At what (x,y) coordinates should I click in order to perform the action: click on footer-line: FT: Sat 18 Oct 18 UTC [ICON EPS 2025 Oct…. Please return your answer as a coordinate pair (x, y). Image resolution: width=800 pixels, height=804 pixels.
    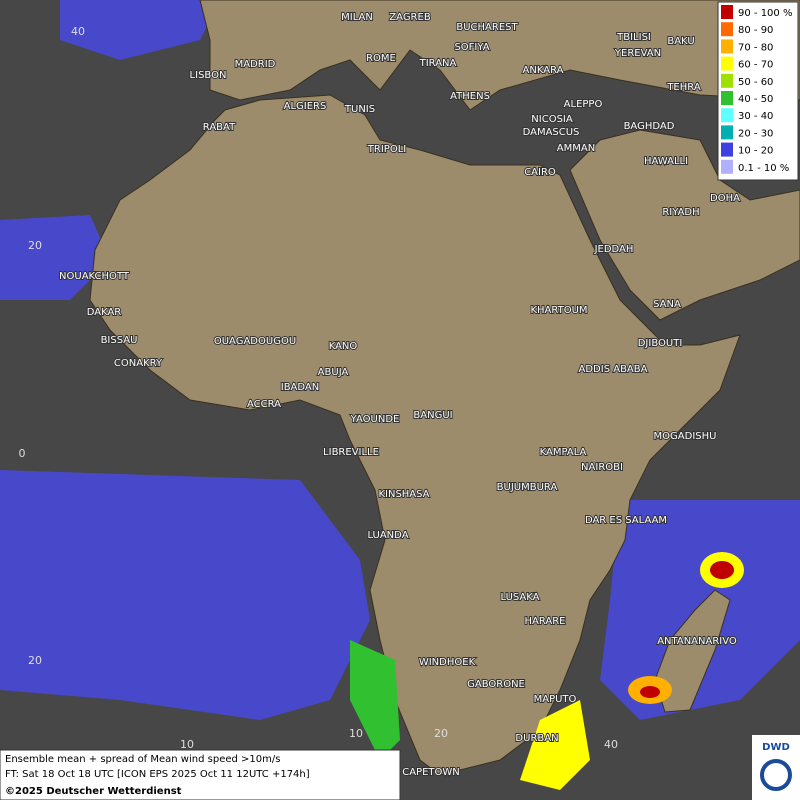
    Looking at the image, I should click on (157, 774).